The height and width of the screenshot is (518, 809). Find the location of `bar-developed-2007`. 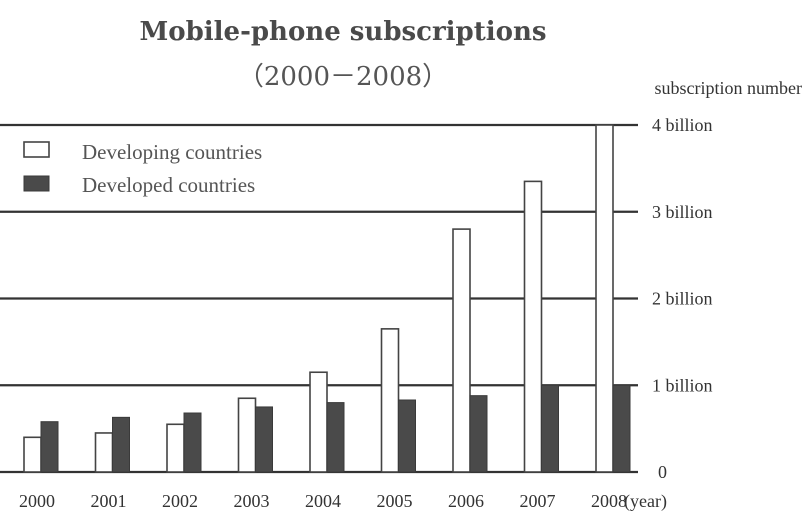

bar-developed-2007 is located at coordinates (550, 428).